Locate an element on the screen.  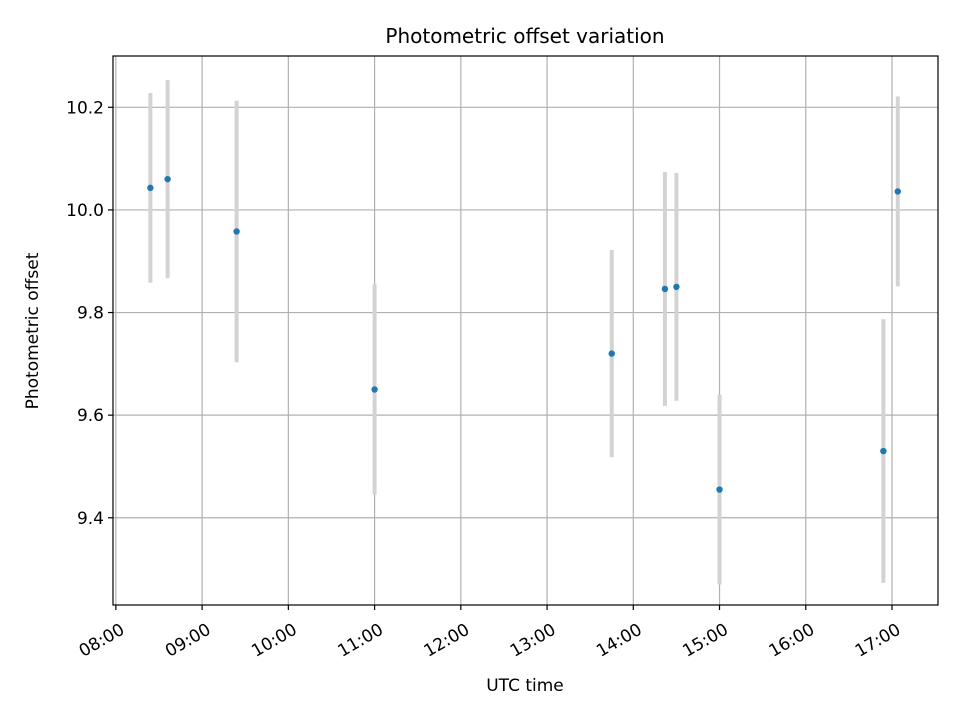
x-axis-label: UTC time is located at coordinates (525, 686).